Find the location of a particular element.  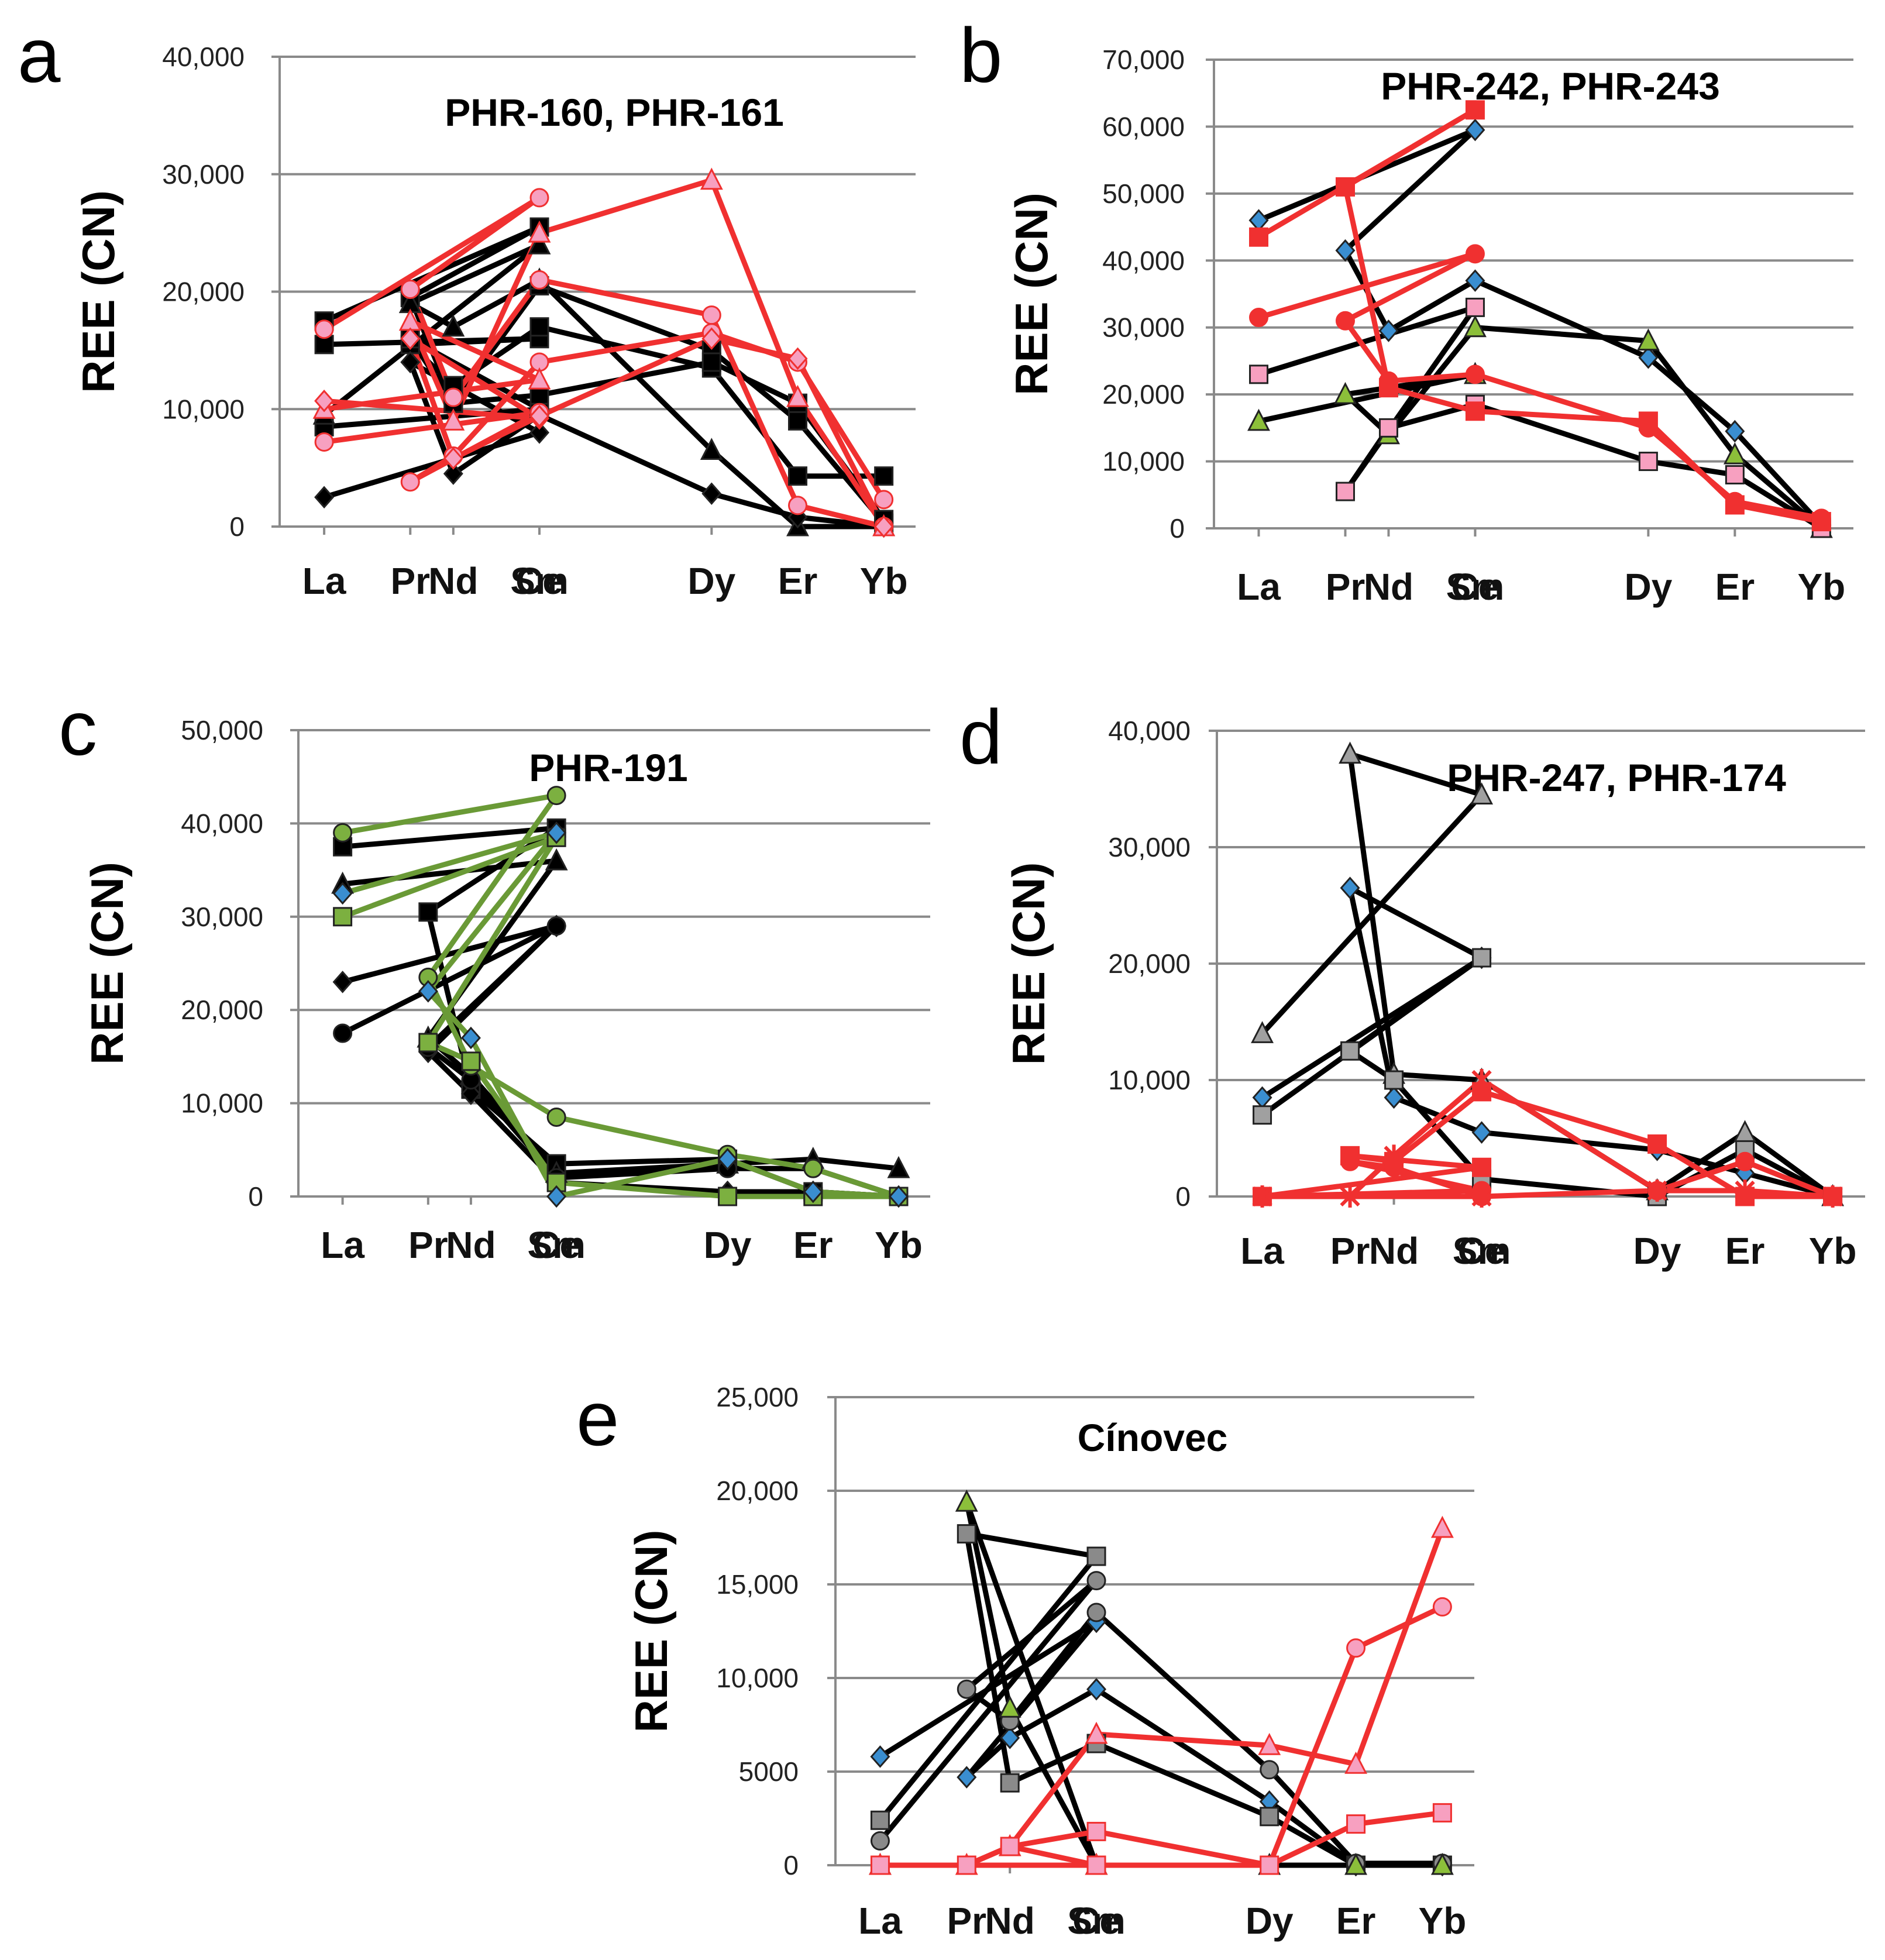

panel-title: Cínovec is located at coordinates (1153, 1437).